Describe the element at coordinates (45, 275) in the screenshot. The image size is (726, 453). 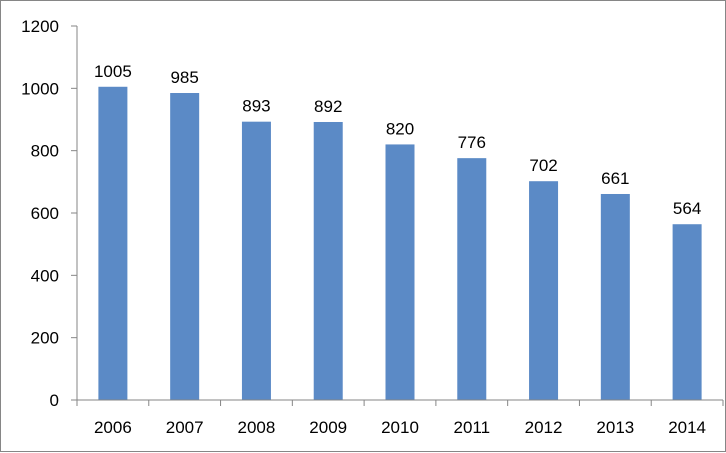
I see `y-tick-label-400: 400` at that location.